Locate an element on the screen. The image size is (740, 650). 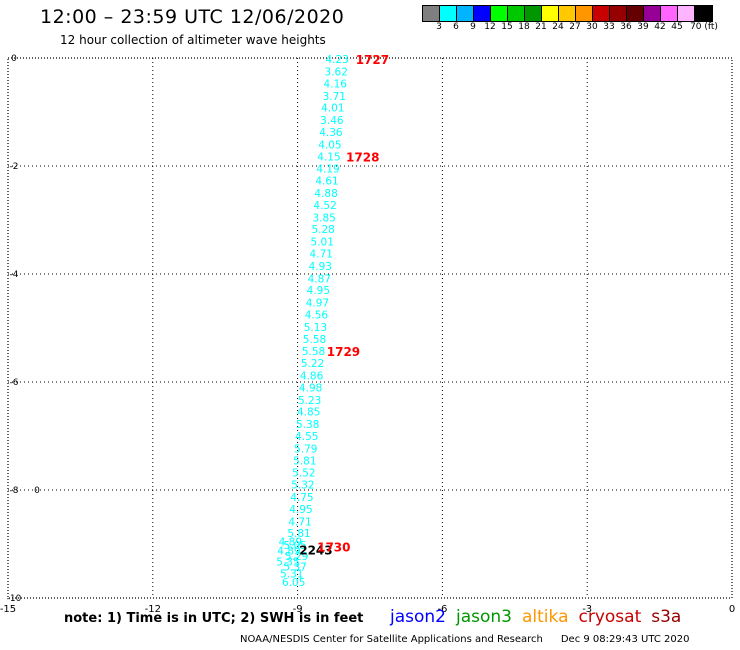
y-tick-label: -8 is located at coordinates (14, 491).